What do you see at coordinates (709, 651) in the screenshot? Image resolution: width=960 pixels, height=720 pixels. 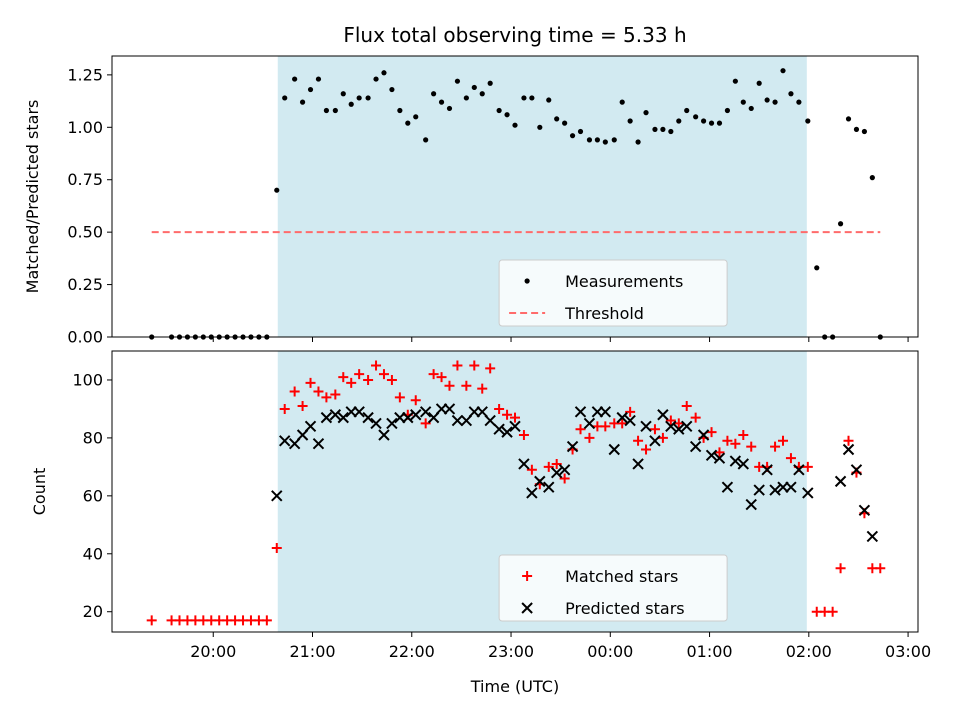 I see `x-tick-label: 01:00` at bounding box center [709, 651].